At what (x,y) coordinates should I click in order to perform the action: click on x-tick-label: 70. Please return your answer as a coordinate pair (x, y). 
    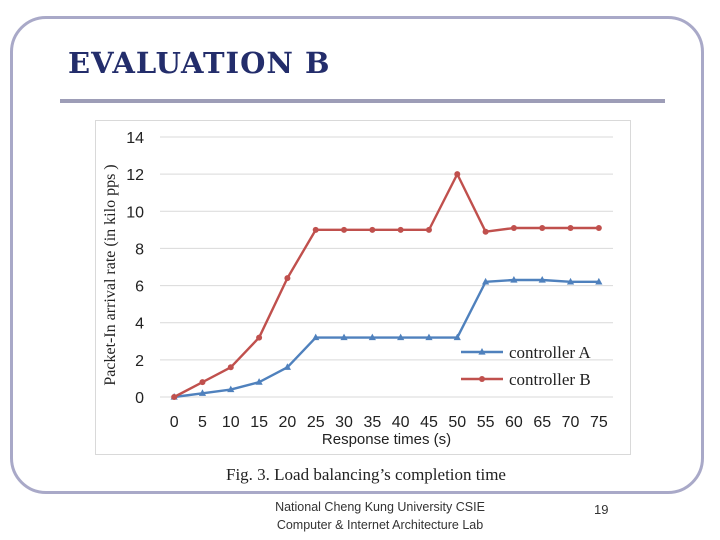
    Looking at the image, I should click on (571, 422).